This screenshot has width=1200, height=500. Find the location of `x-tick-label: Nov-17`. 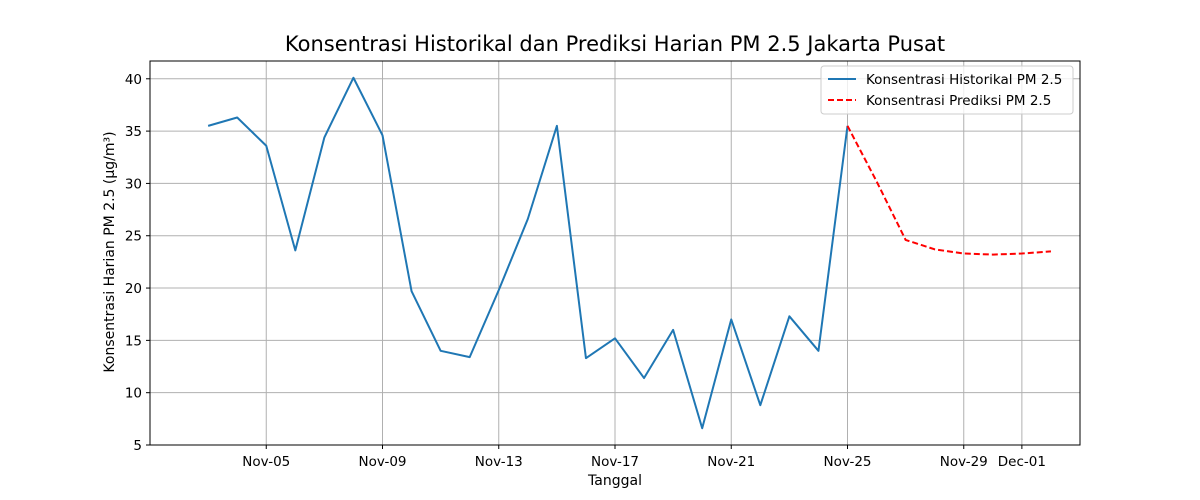

x-tick-label: Nov-17 is located at coordinates (615, 462).